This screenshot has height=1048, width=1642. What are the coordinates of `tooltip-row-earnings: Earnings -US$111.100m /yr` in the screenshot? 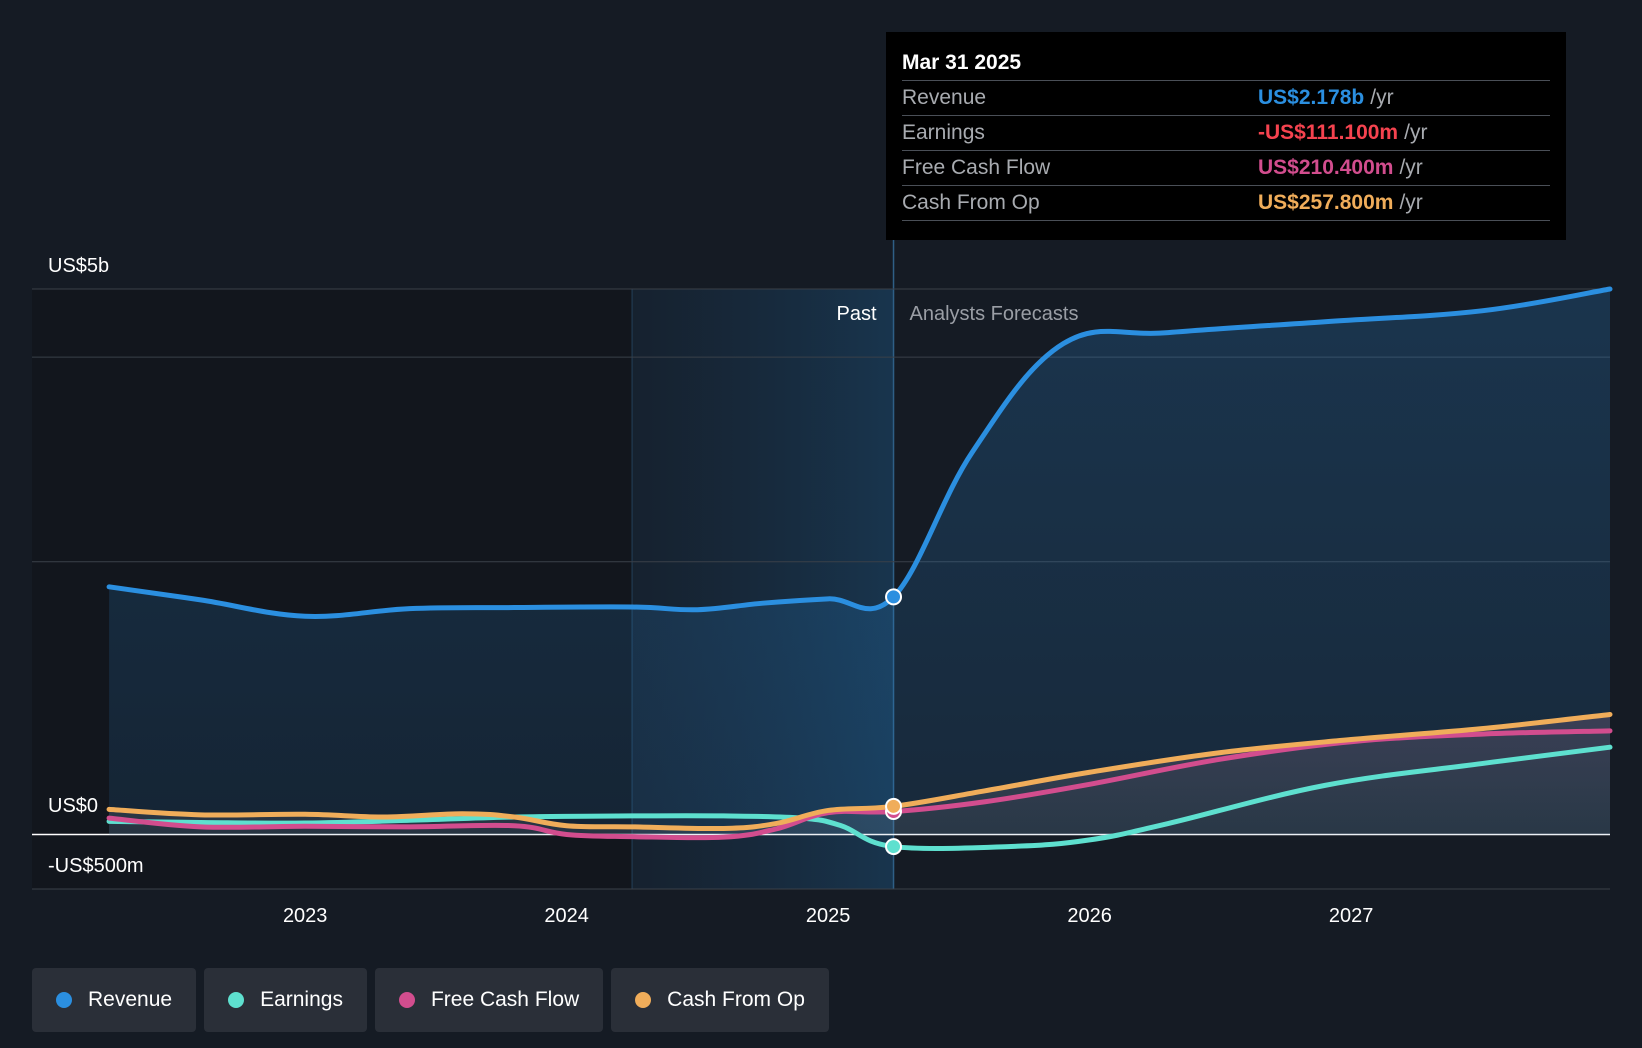 It's located at (1226, 133).